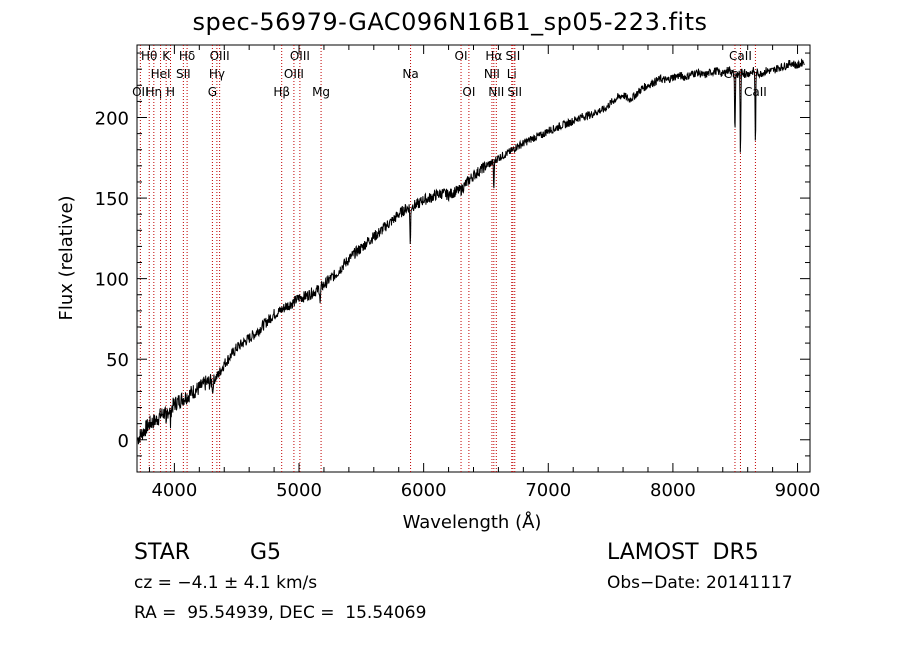 This screenshot has height=649, width=900. Describe the element at coordinates (161, 74) in the screenshot. I see `line-marker-label: HeI` at that location.